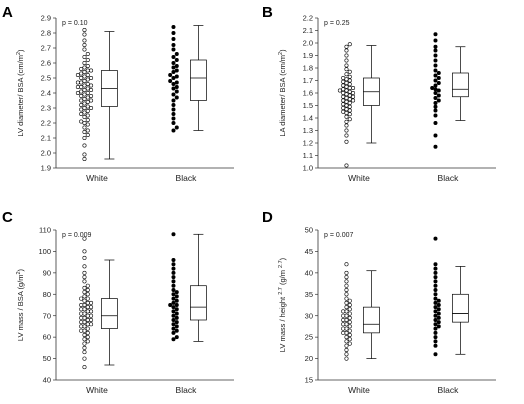 This screenshot has height=404, width=524. Describe the element at coordinates (20, 304) in the screenshot. I see `y-axis-label: LV mass / BSA (g/m2)` at that location.